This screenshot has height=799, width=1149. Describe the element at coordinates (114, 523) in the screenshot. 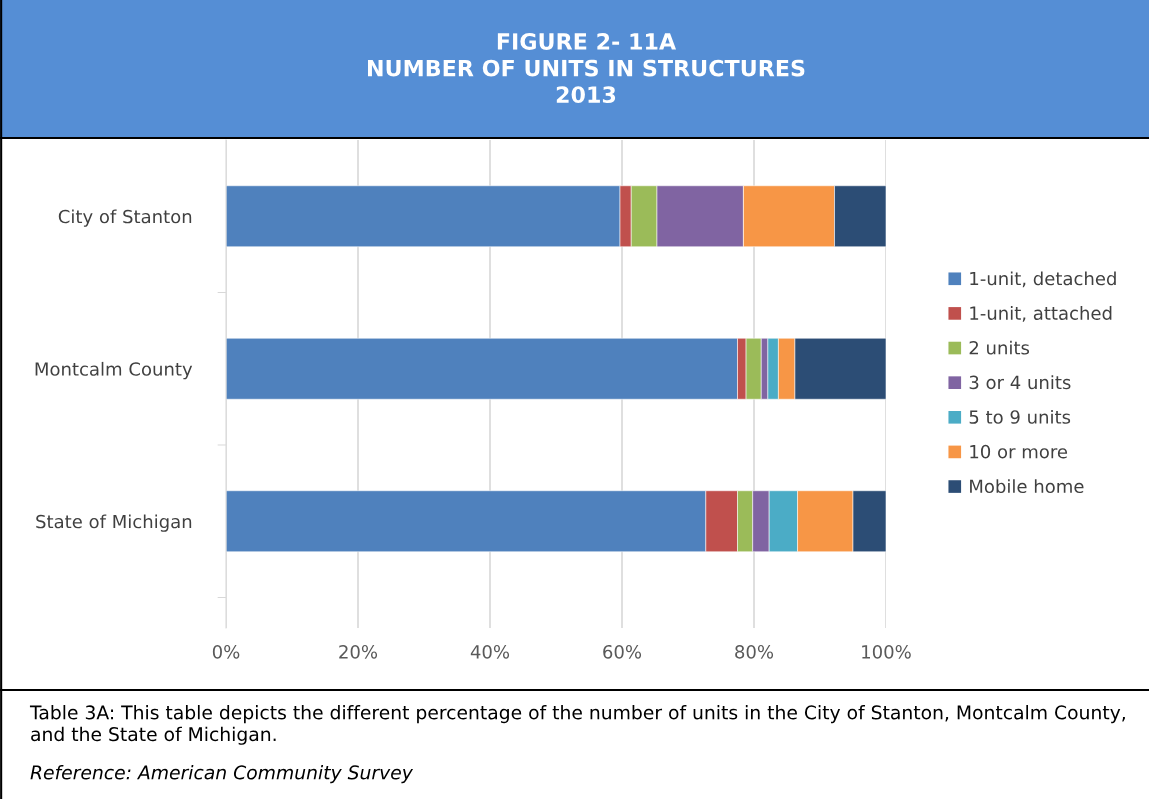

I see `y-tick-label: State of Michigan` at that location.